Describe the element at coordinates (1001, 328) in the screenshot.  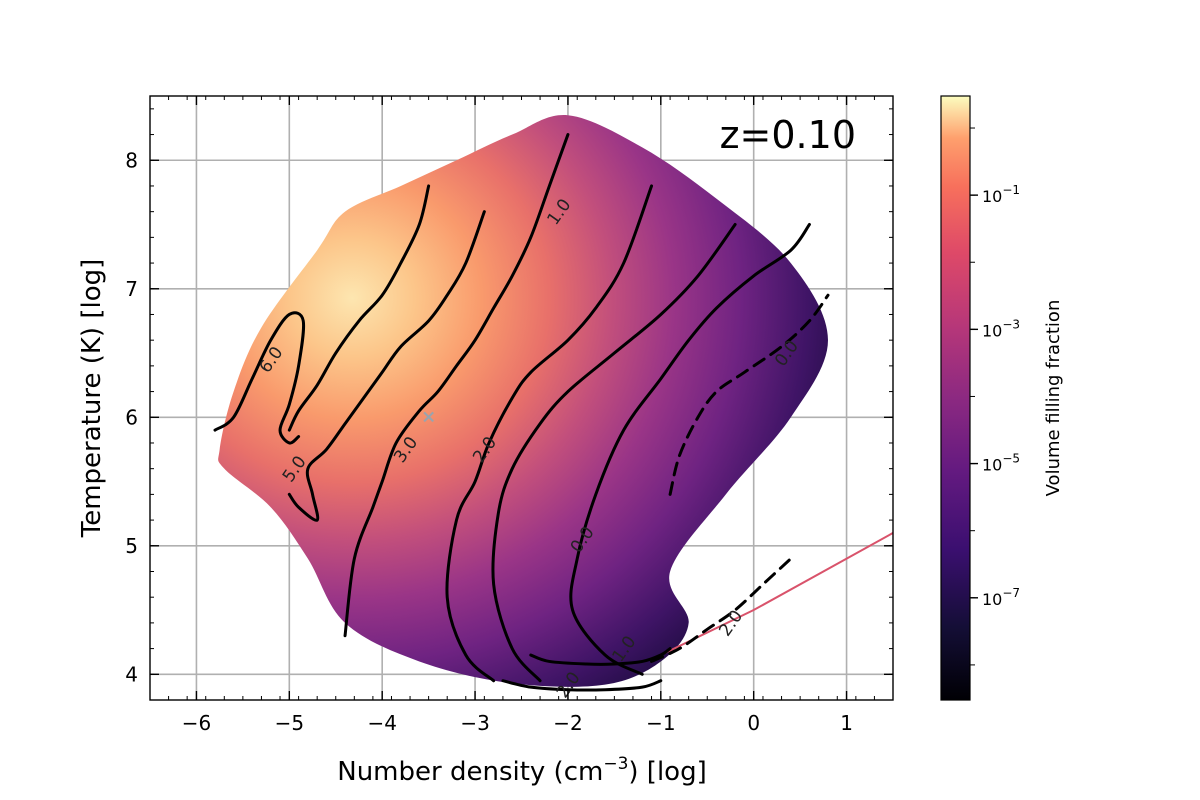
I see `colorbar-tick-label: 10⁻³` at that location.